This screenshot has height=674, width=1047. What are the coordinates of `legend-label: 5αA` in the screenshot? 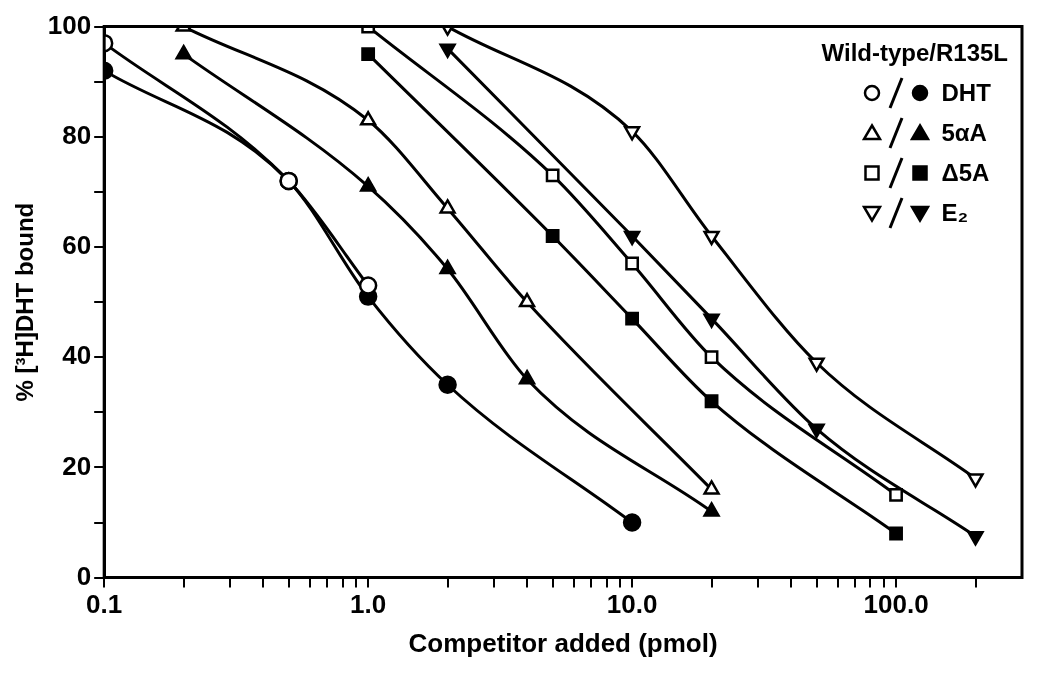 It's located at (964, 132).